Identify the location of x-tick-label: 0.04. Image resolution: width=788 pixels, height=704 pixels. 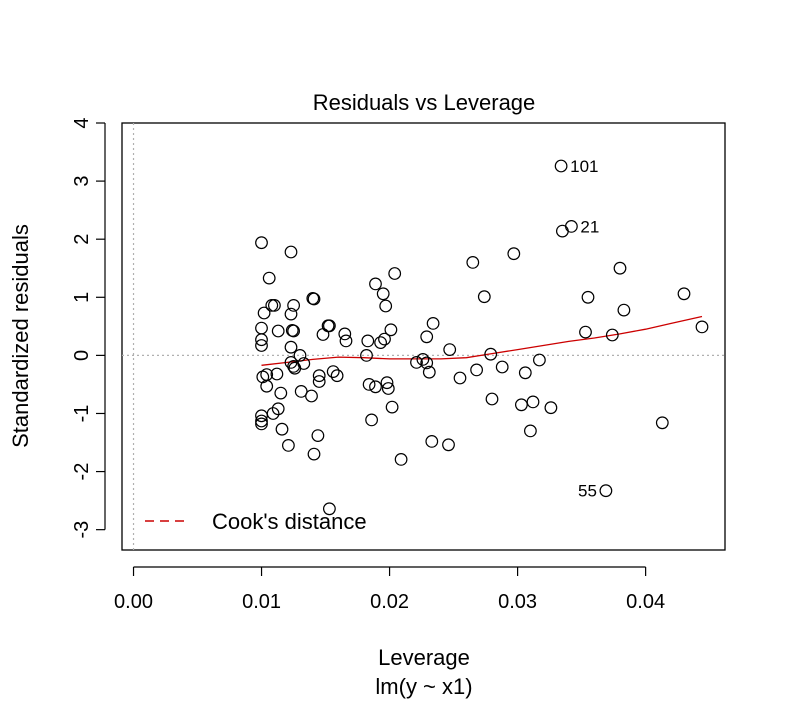
(645, 602).